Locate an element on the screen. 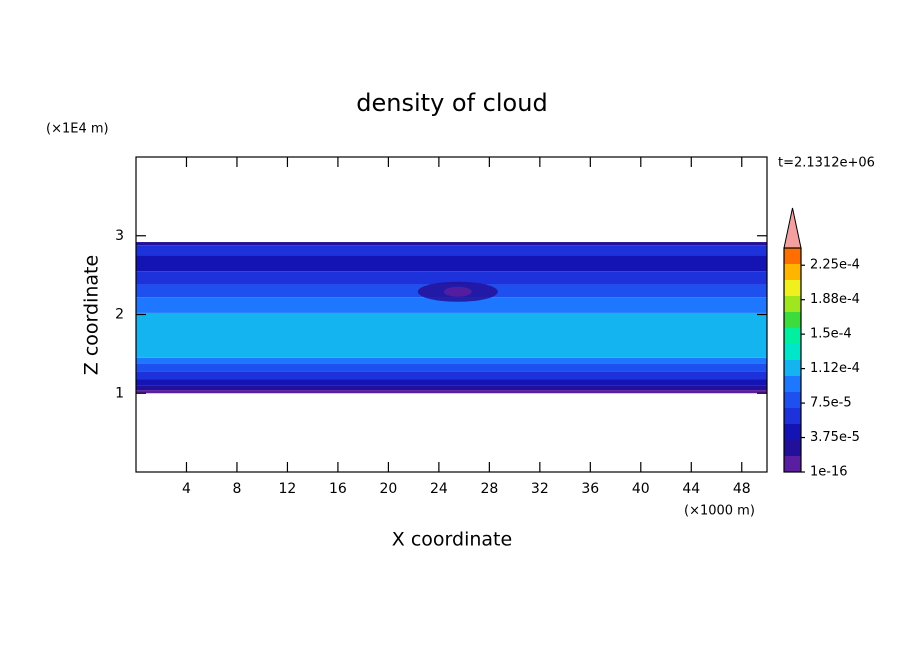  colorbar-label: 2.25e-4 is located at coordinates (835, 265).